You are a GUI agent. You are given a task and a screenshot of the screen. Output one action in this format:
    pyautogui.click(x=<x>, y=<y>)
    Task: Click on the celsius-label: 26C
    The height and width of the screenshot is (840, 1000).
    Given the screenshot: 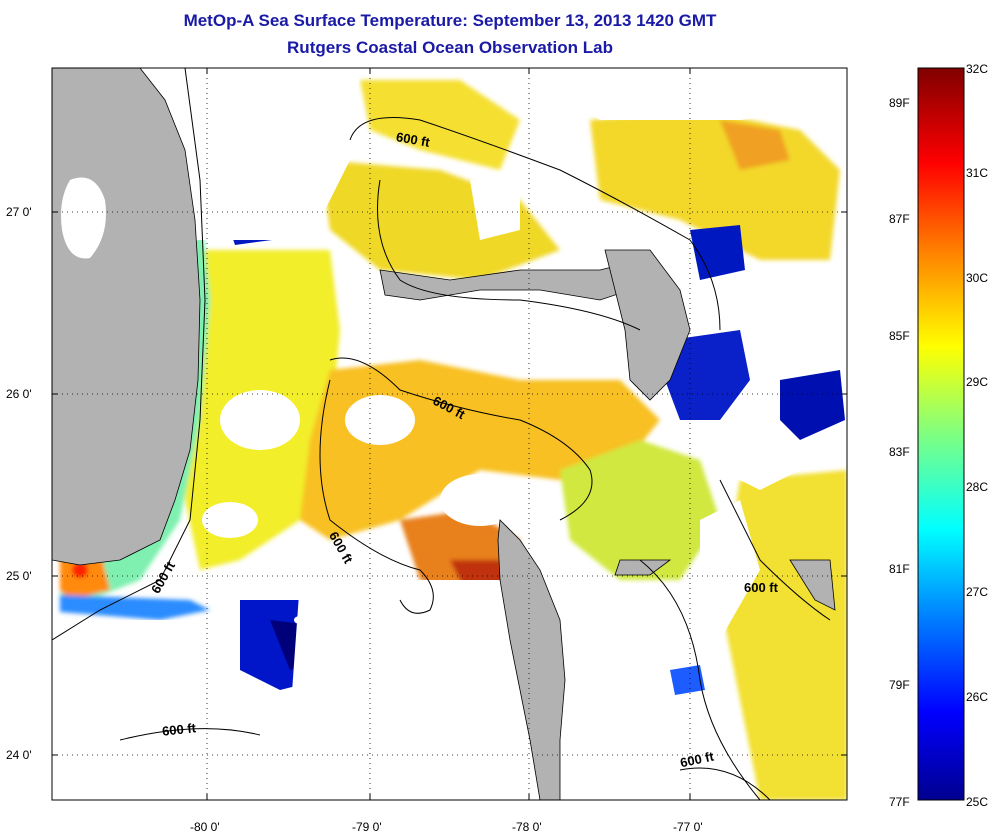 What is the action you would take?
    pyautogui.click(x=977, y=697)
    